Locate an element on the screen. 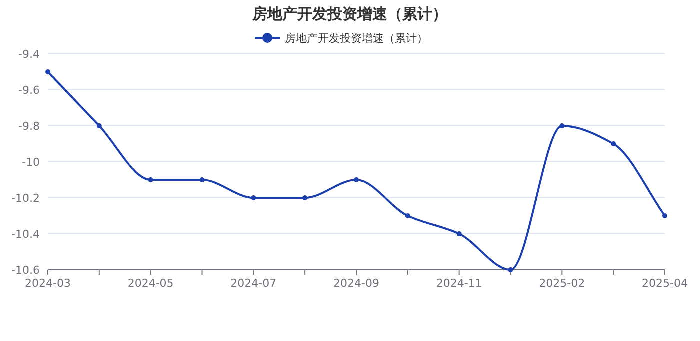 Image resolution: width=700 pixels, height=341 pixels. x-tick-label: 2024-05 is located at coordinates (151, 283).